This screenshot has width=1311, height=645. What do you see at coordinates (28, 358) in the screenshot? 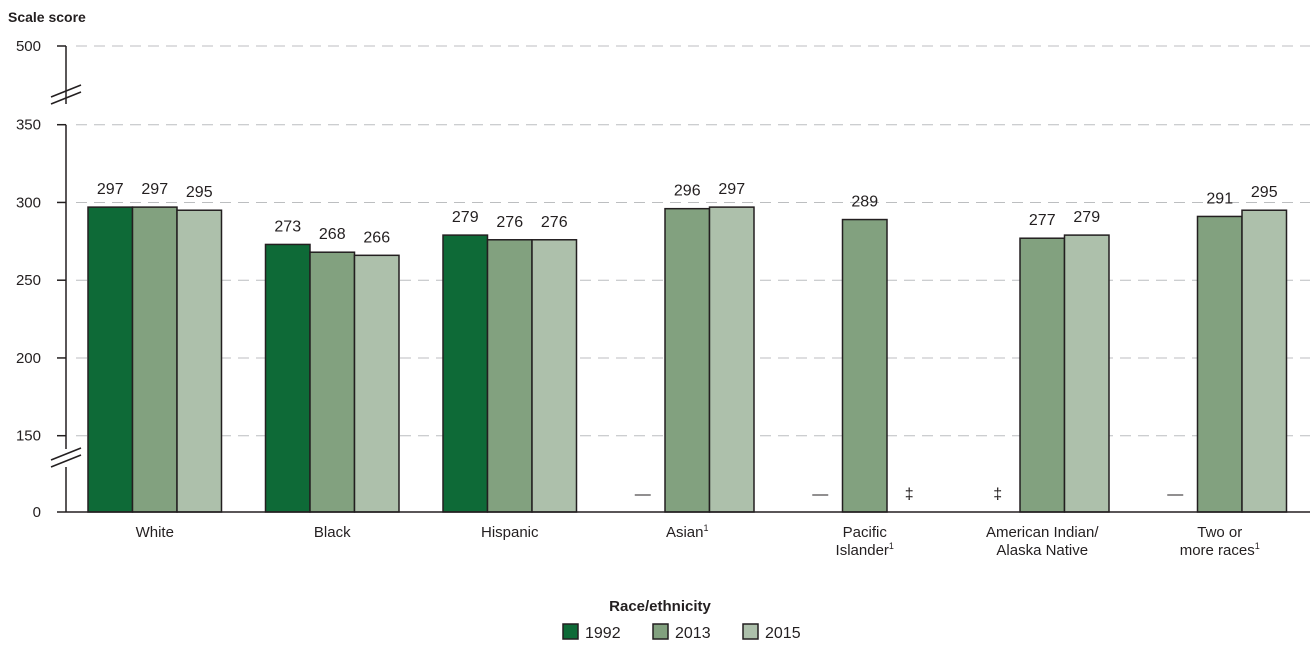
I see `y-tick-label: 200` at bounding box center [28, 358].